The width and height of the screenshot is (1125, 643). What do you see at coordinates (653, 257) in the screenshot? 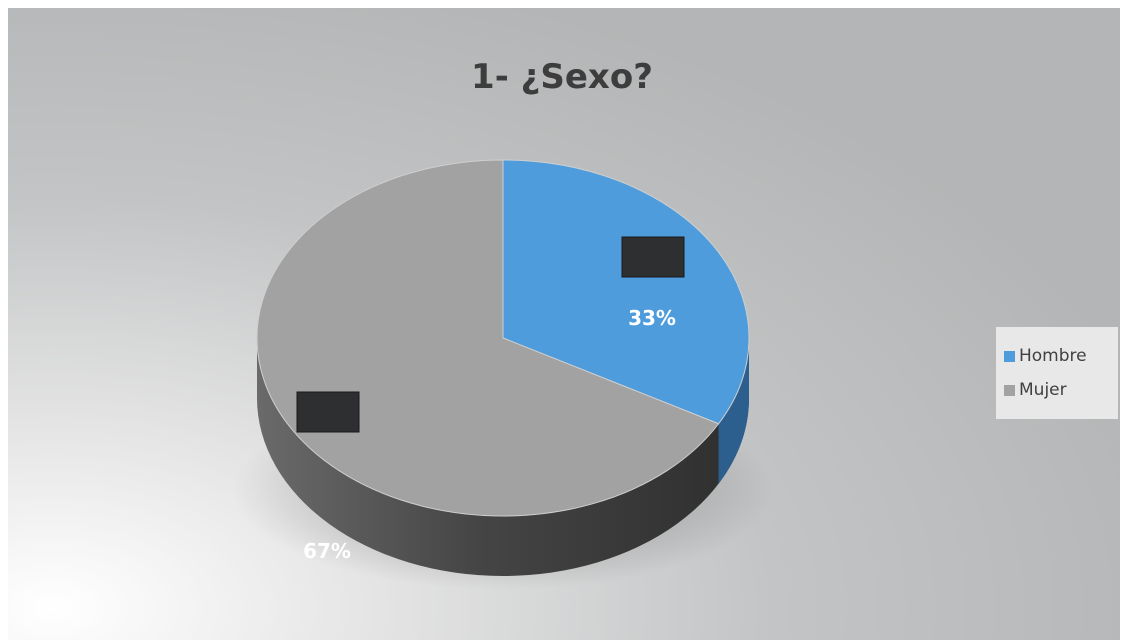
I see `label-box-hombre` at bounding box center [653, 257].